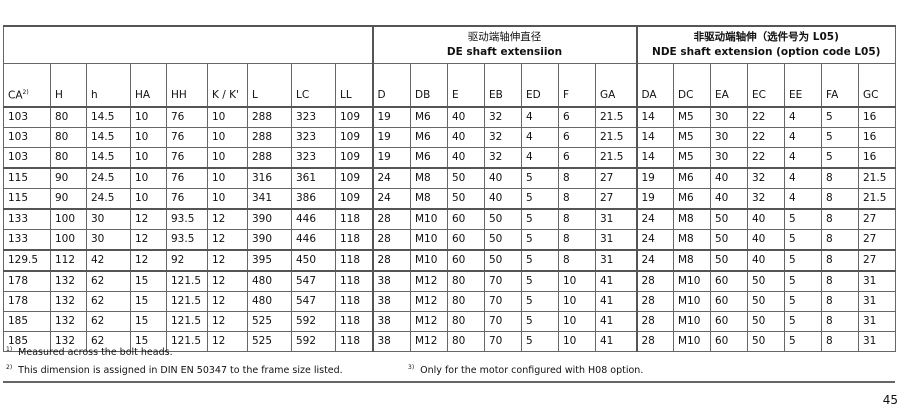  Describe the element at coordinates (27, 341) in the screenshot. I see `table-cell: 185` at that location.